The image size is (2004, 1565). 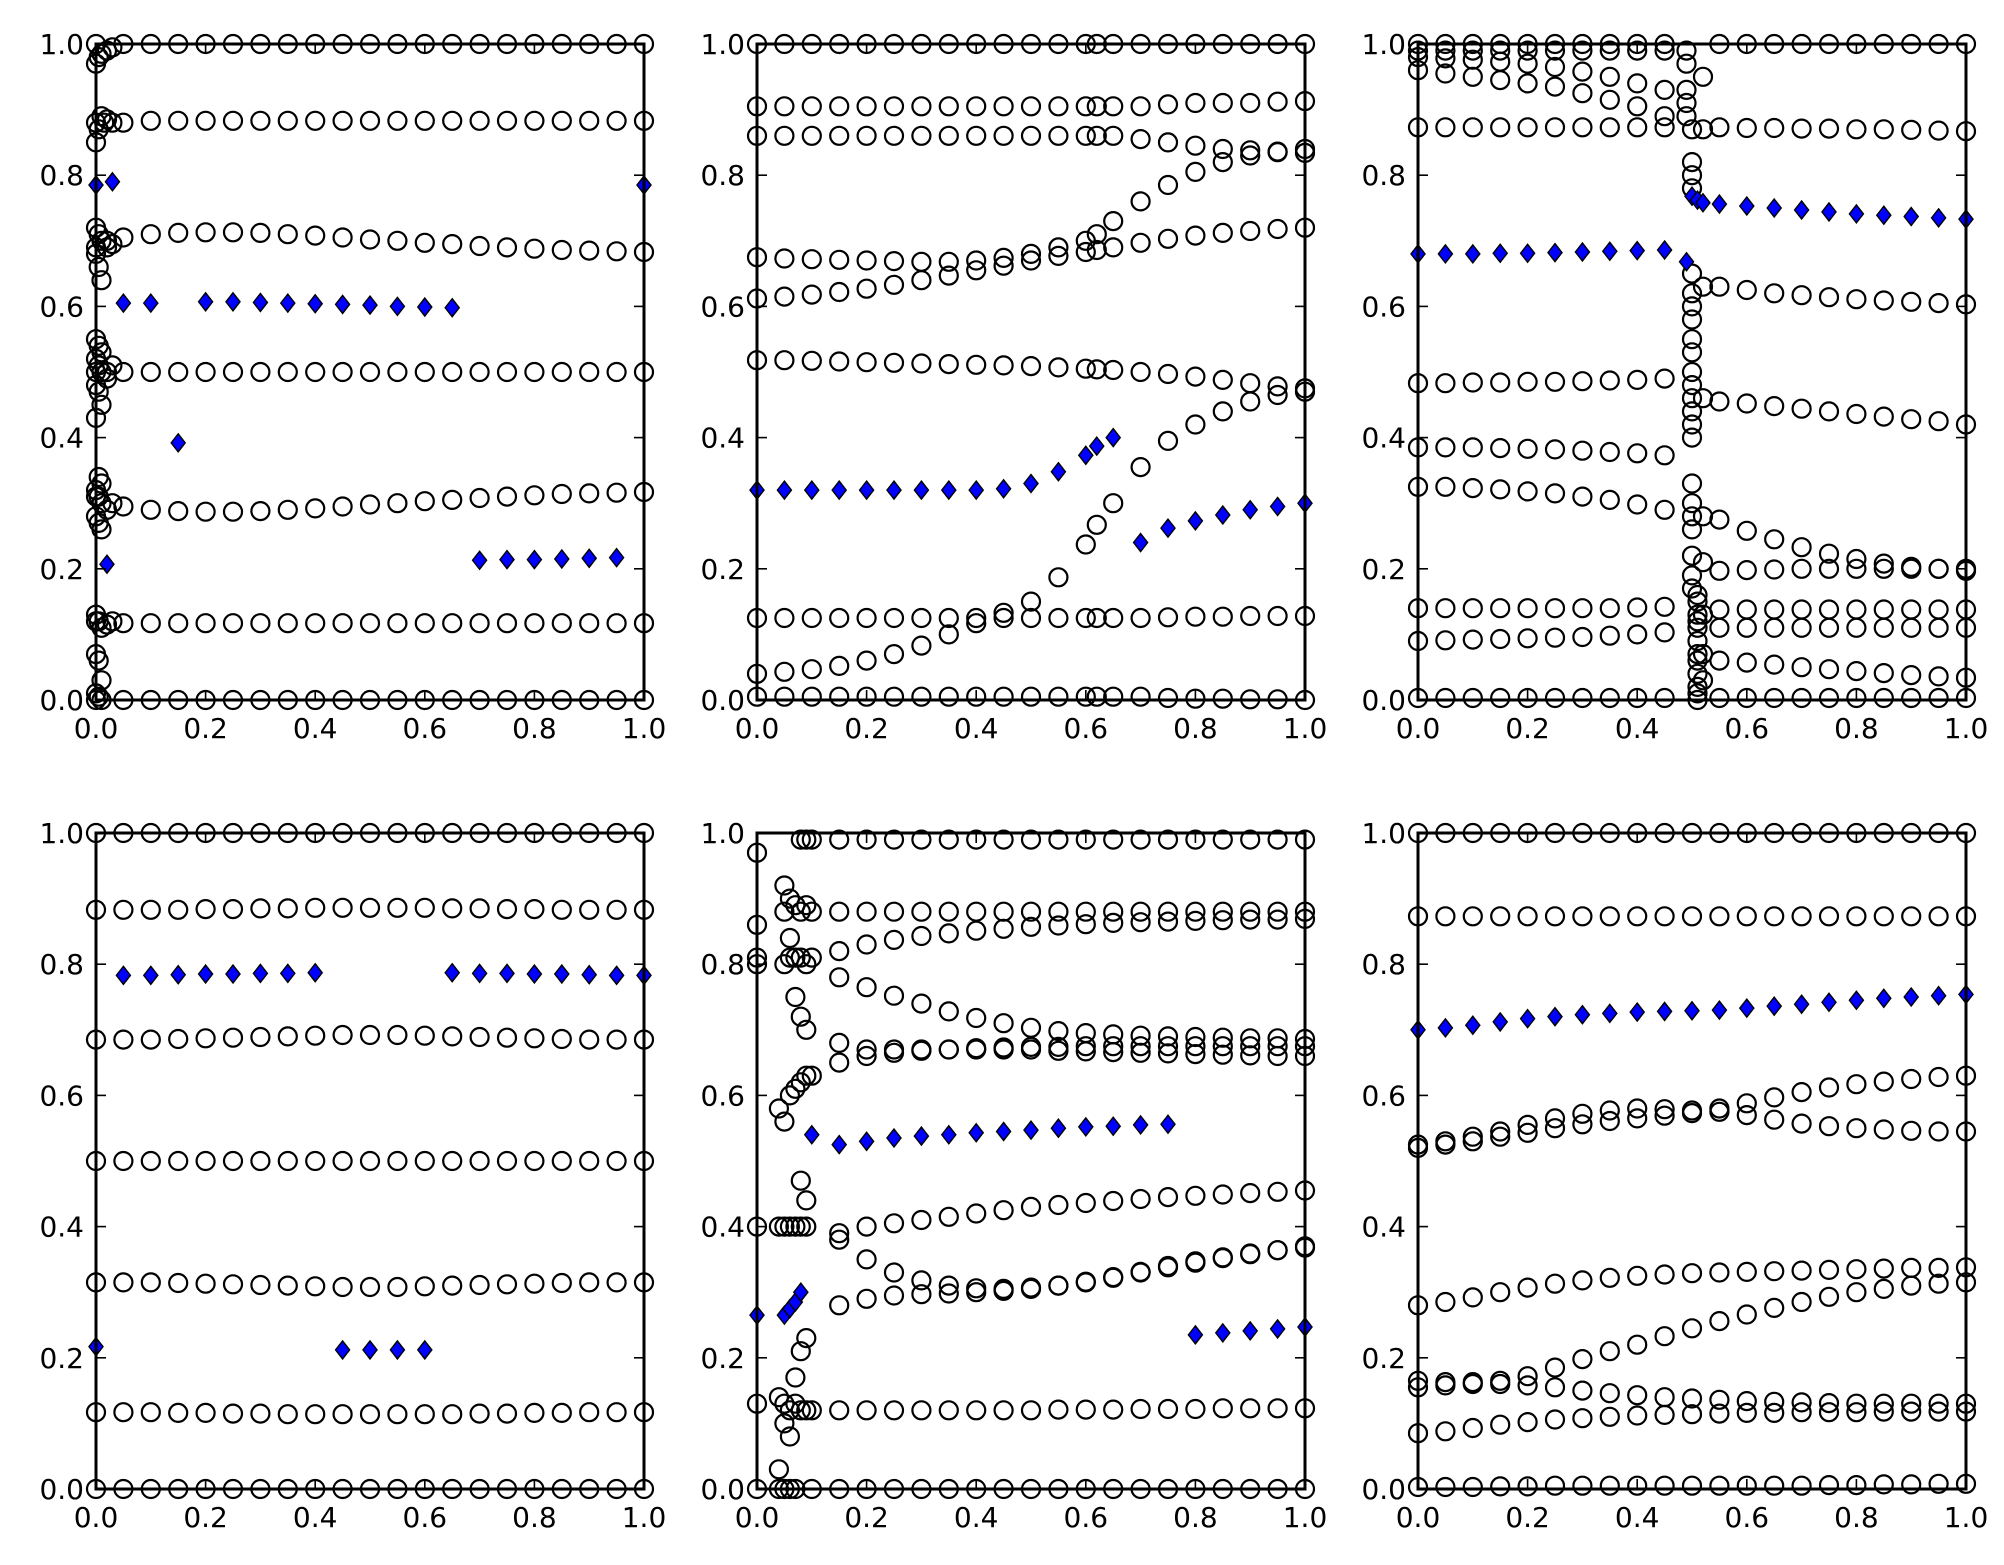 I want to click on y-tick-label: 0.8, so click(x=722, y=964).